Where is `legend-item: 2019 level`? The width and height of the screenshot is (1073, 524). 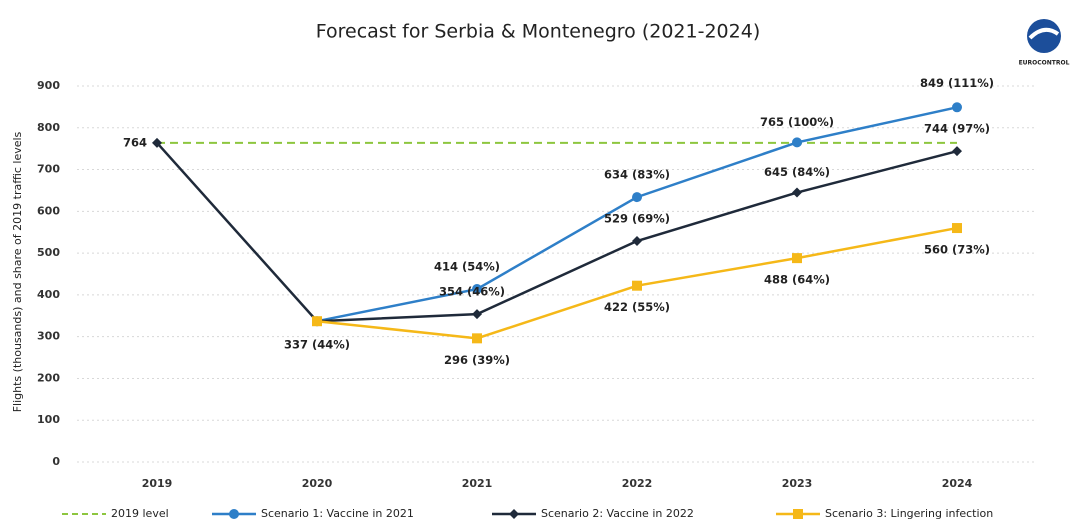 legend-item: 2019 level is located at coordinates (115, 513).